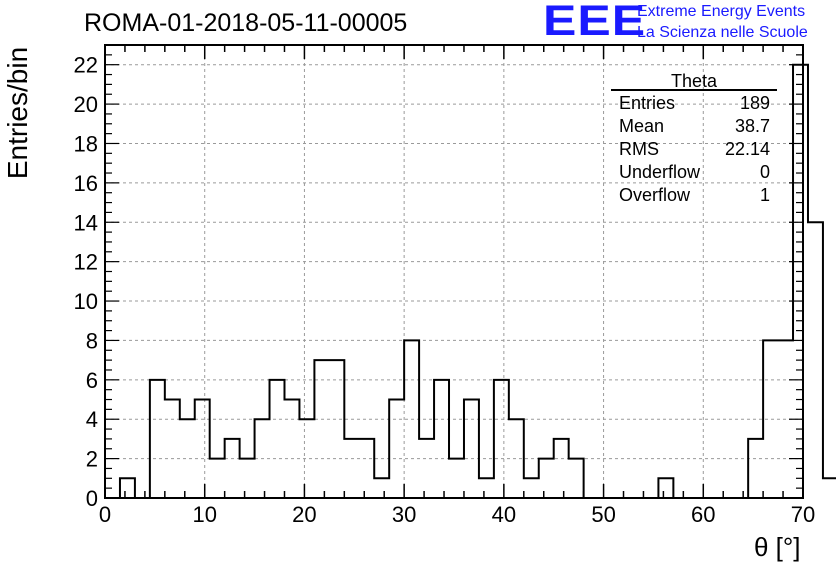 The width and height of the screenshot is (836, 572). Describe the element at coordinates (86, 104) in the screenshot. I see `y-tick-label: 20` at that location.